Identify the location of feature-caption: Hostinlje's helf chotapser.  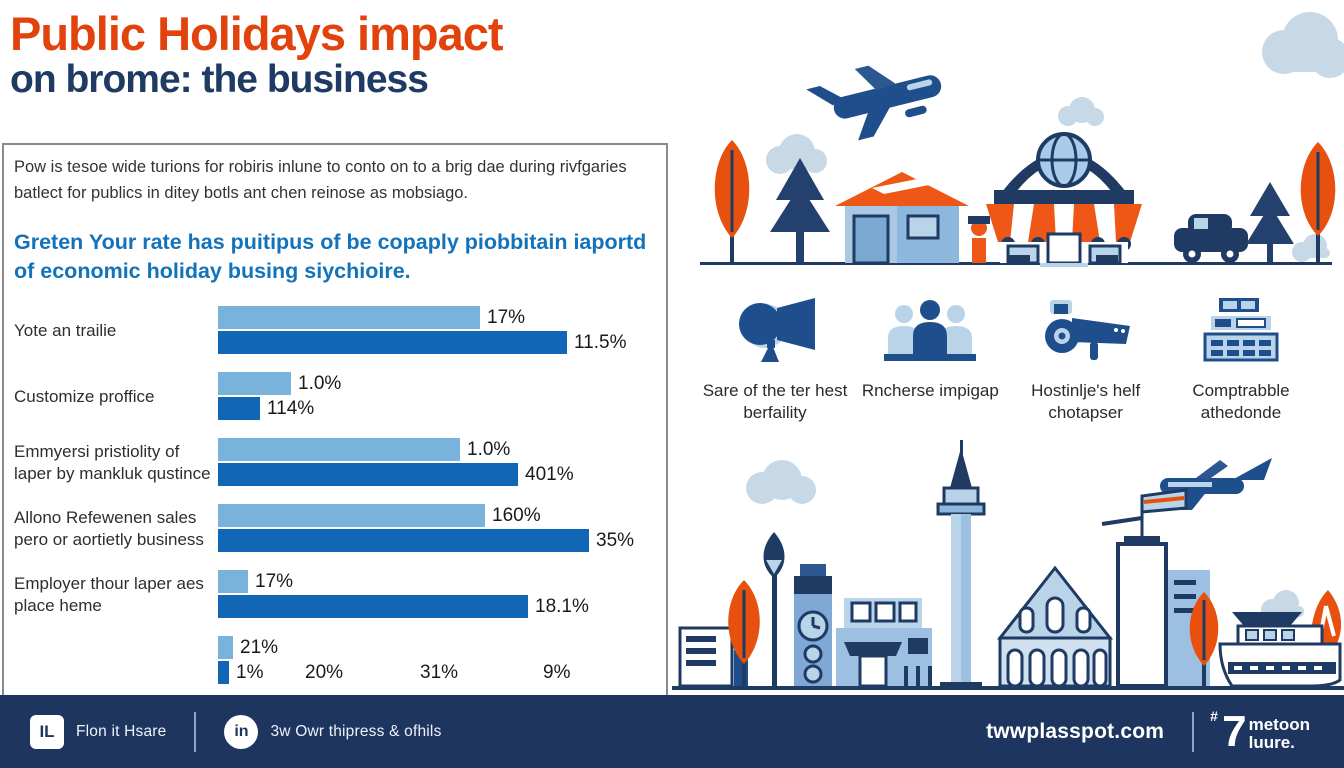
(1086, 402).